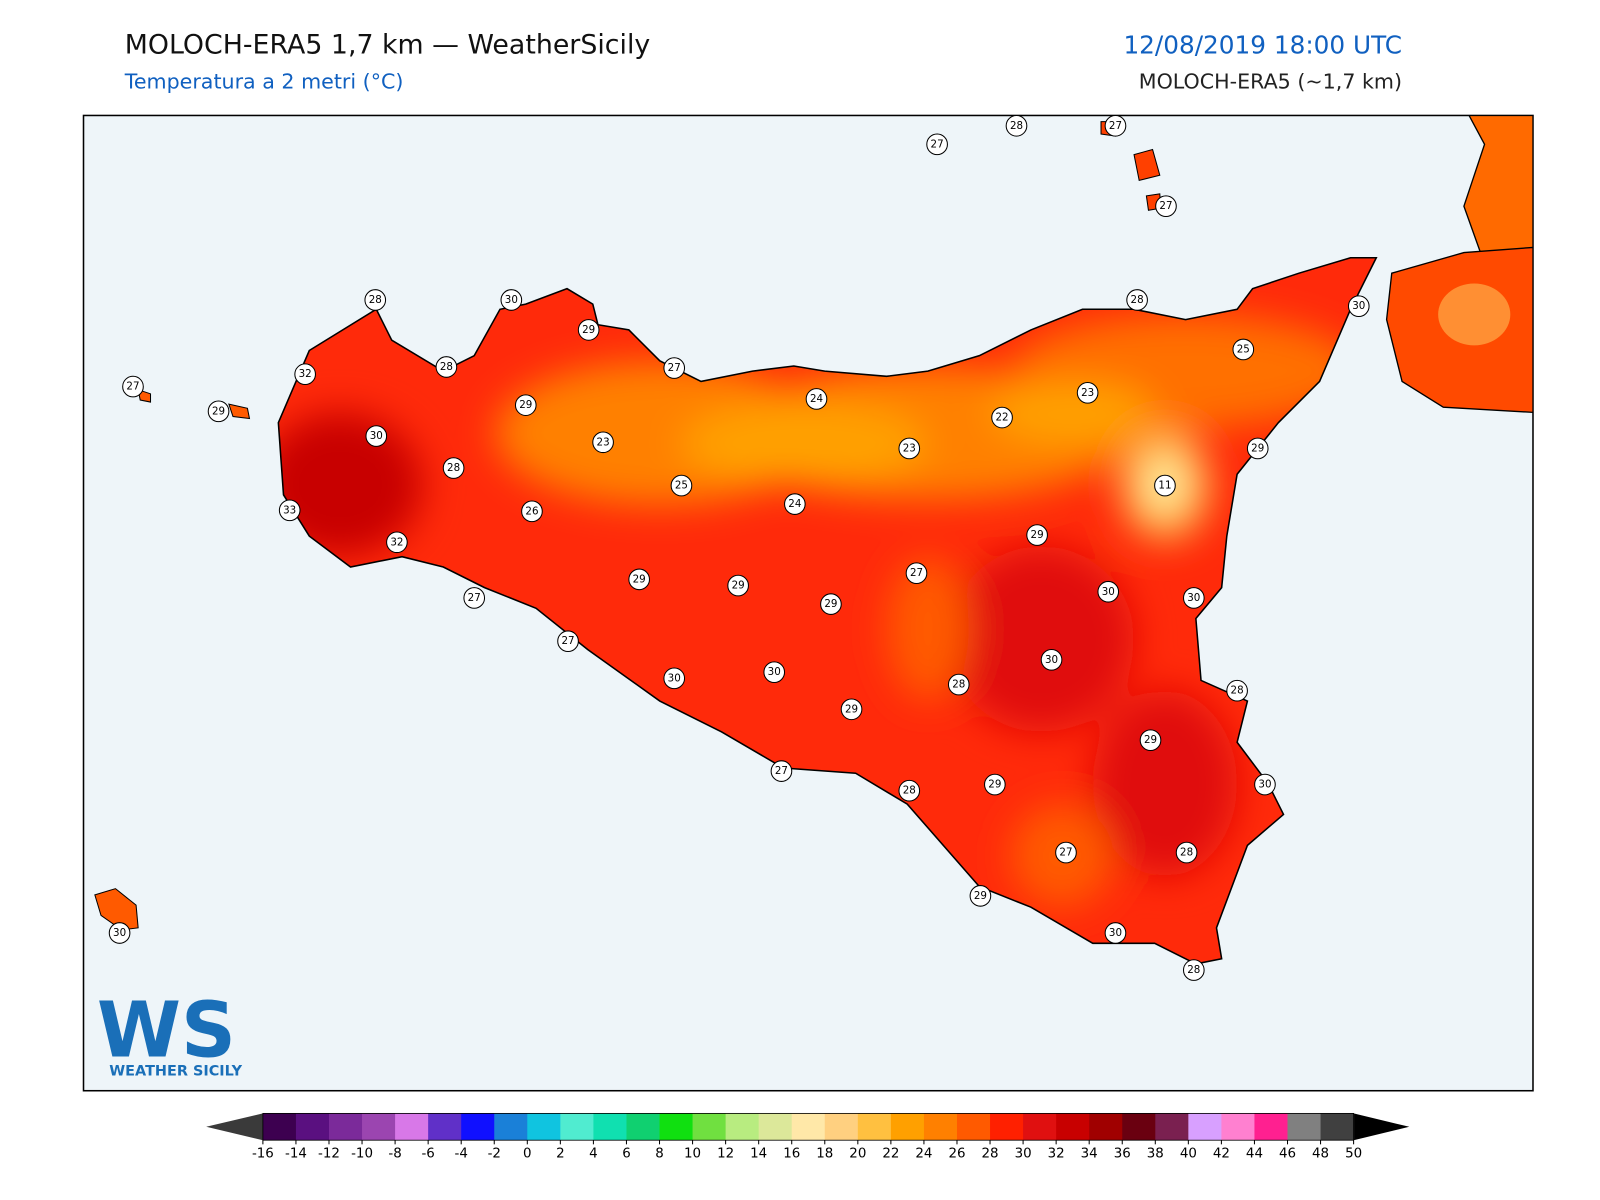  Describe the element at coordinates (1320, 1154) in the screenshot. I see `colorbar-tick-label: 48` at that location.